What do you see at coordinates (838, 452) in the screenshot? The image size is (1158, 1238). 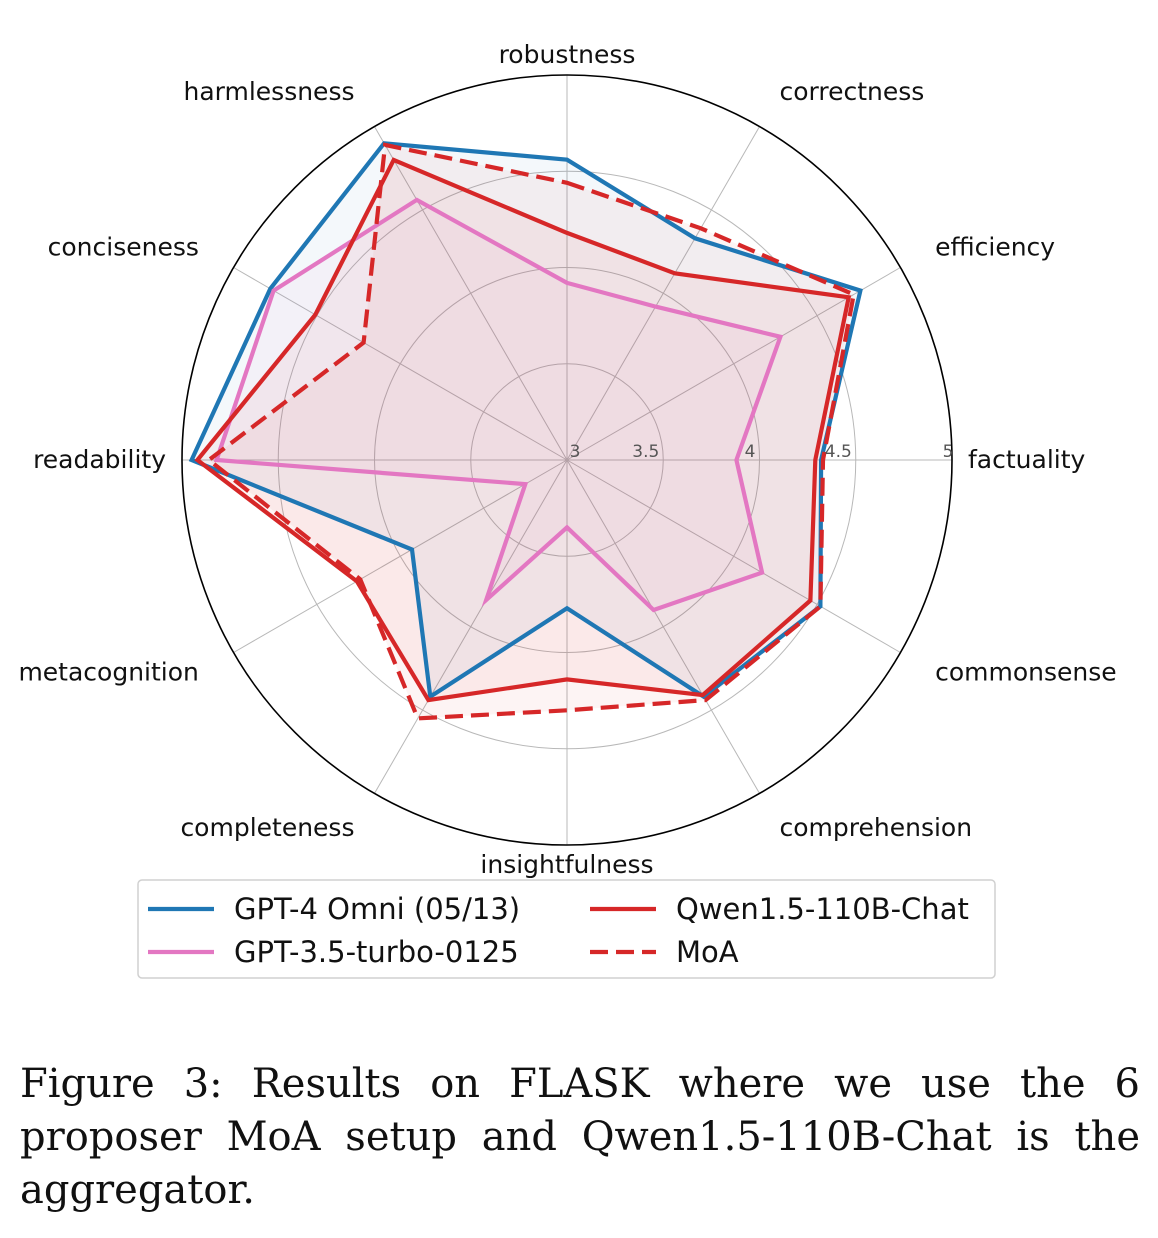 I see `tick-label: 4.5` at bounding box center [838, 452].